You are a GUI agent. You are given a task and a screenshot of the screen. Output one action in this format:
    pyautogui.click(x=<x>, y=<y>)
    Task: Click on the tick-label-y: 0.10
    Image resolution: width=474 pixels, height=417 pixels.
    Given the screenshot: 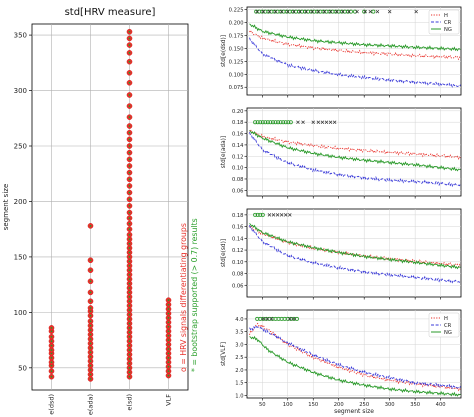 What is the action you would take?
    pyautogui.click(x=238, y=263)
    